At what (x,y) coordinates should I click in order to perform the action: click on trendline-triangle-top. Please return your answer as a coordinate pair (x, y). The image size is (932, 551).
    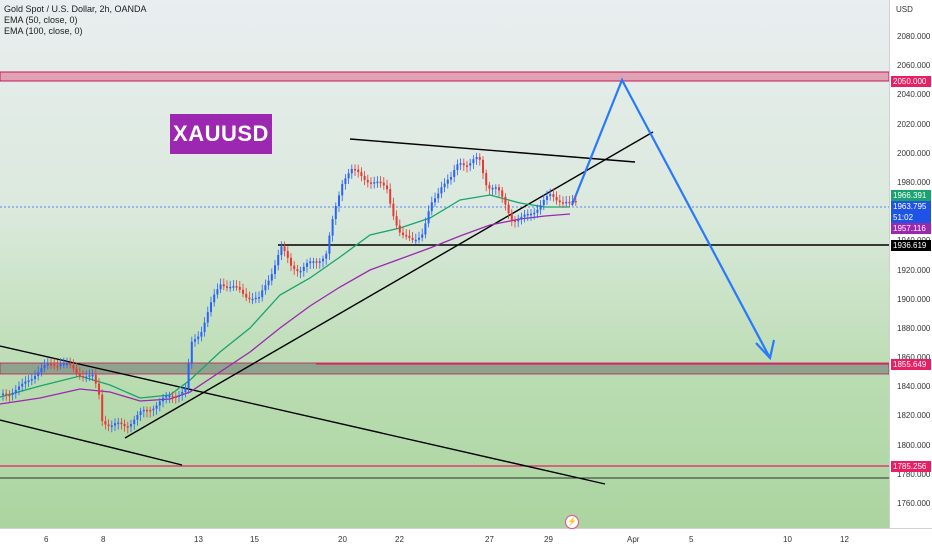
    Looking at the image, I should click on (492, 150).